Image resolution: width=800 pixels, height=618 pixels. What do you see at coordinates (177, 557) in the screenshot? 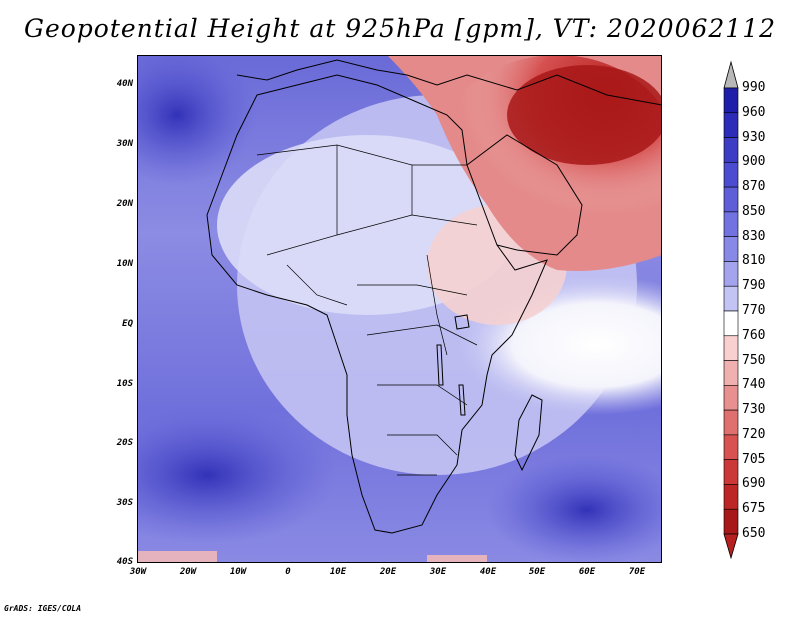
I see `field-south-strip` at bounding box center [177, 557].